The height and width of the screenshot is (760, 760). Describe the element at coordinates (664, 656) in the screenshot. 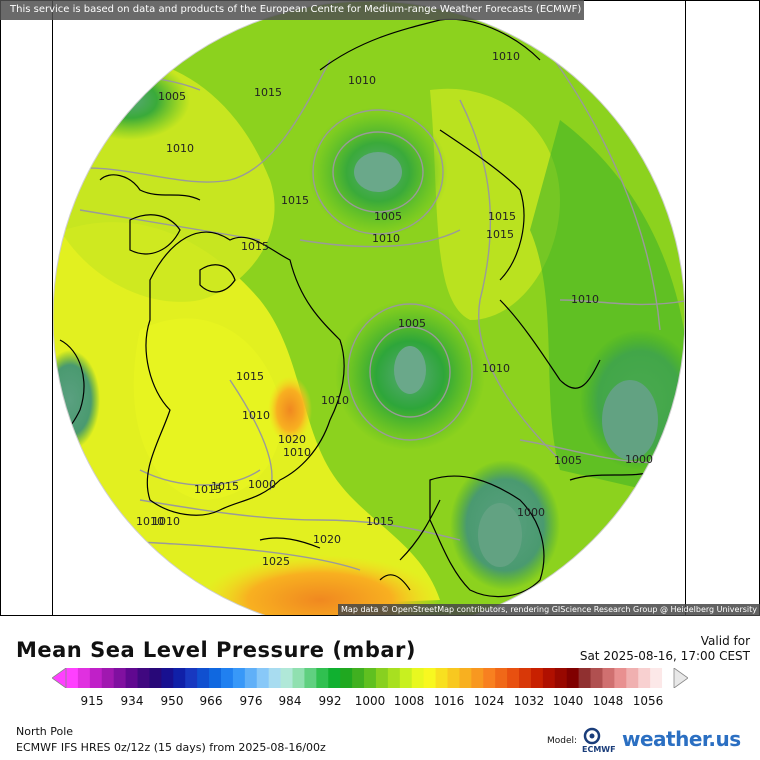

I see `valid-time: Sat 2025-08-16, 17:00 CEST` at that location.